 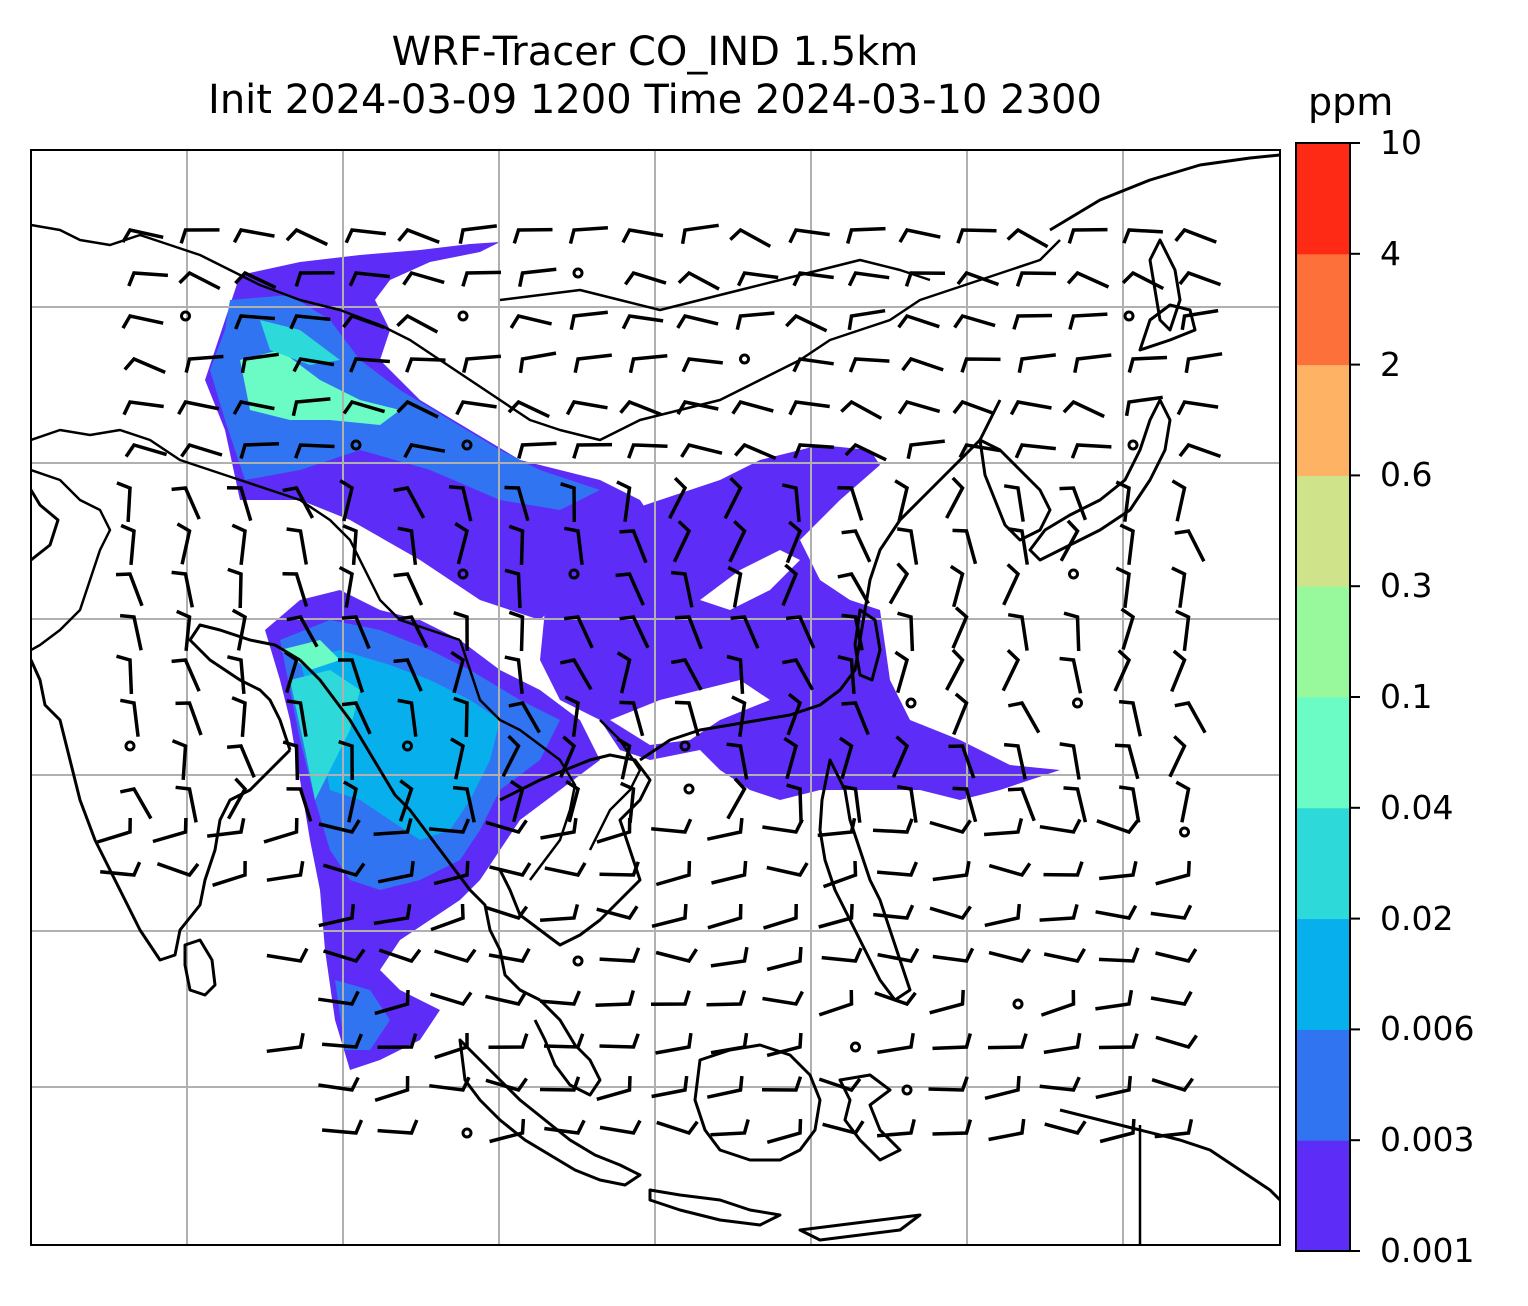 I want to click on colorbar-tick-label: 0.6, so click(x=1406, y=475).